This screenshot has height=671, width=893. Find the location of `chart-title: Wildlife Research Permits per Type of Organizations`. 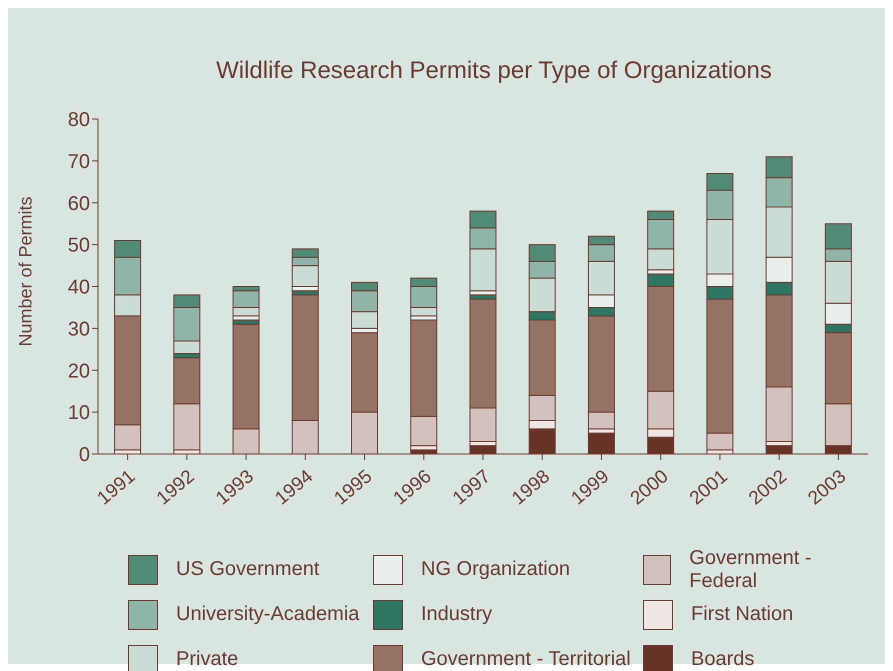

chart-title: Wildlife Research Permits per Type of Organizations is located at coordinates (494, 71).